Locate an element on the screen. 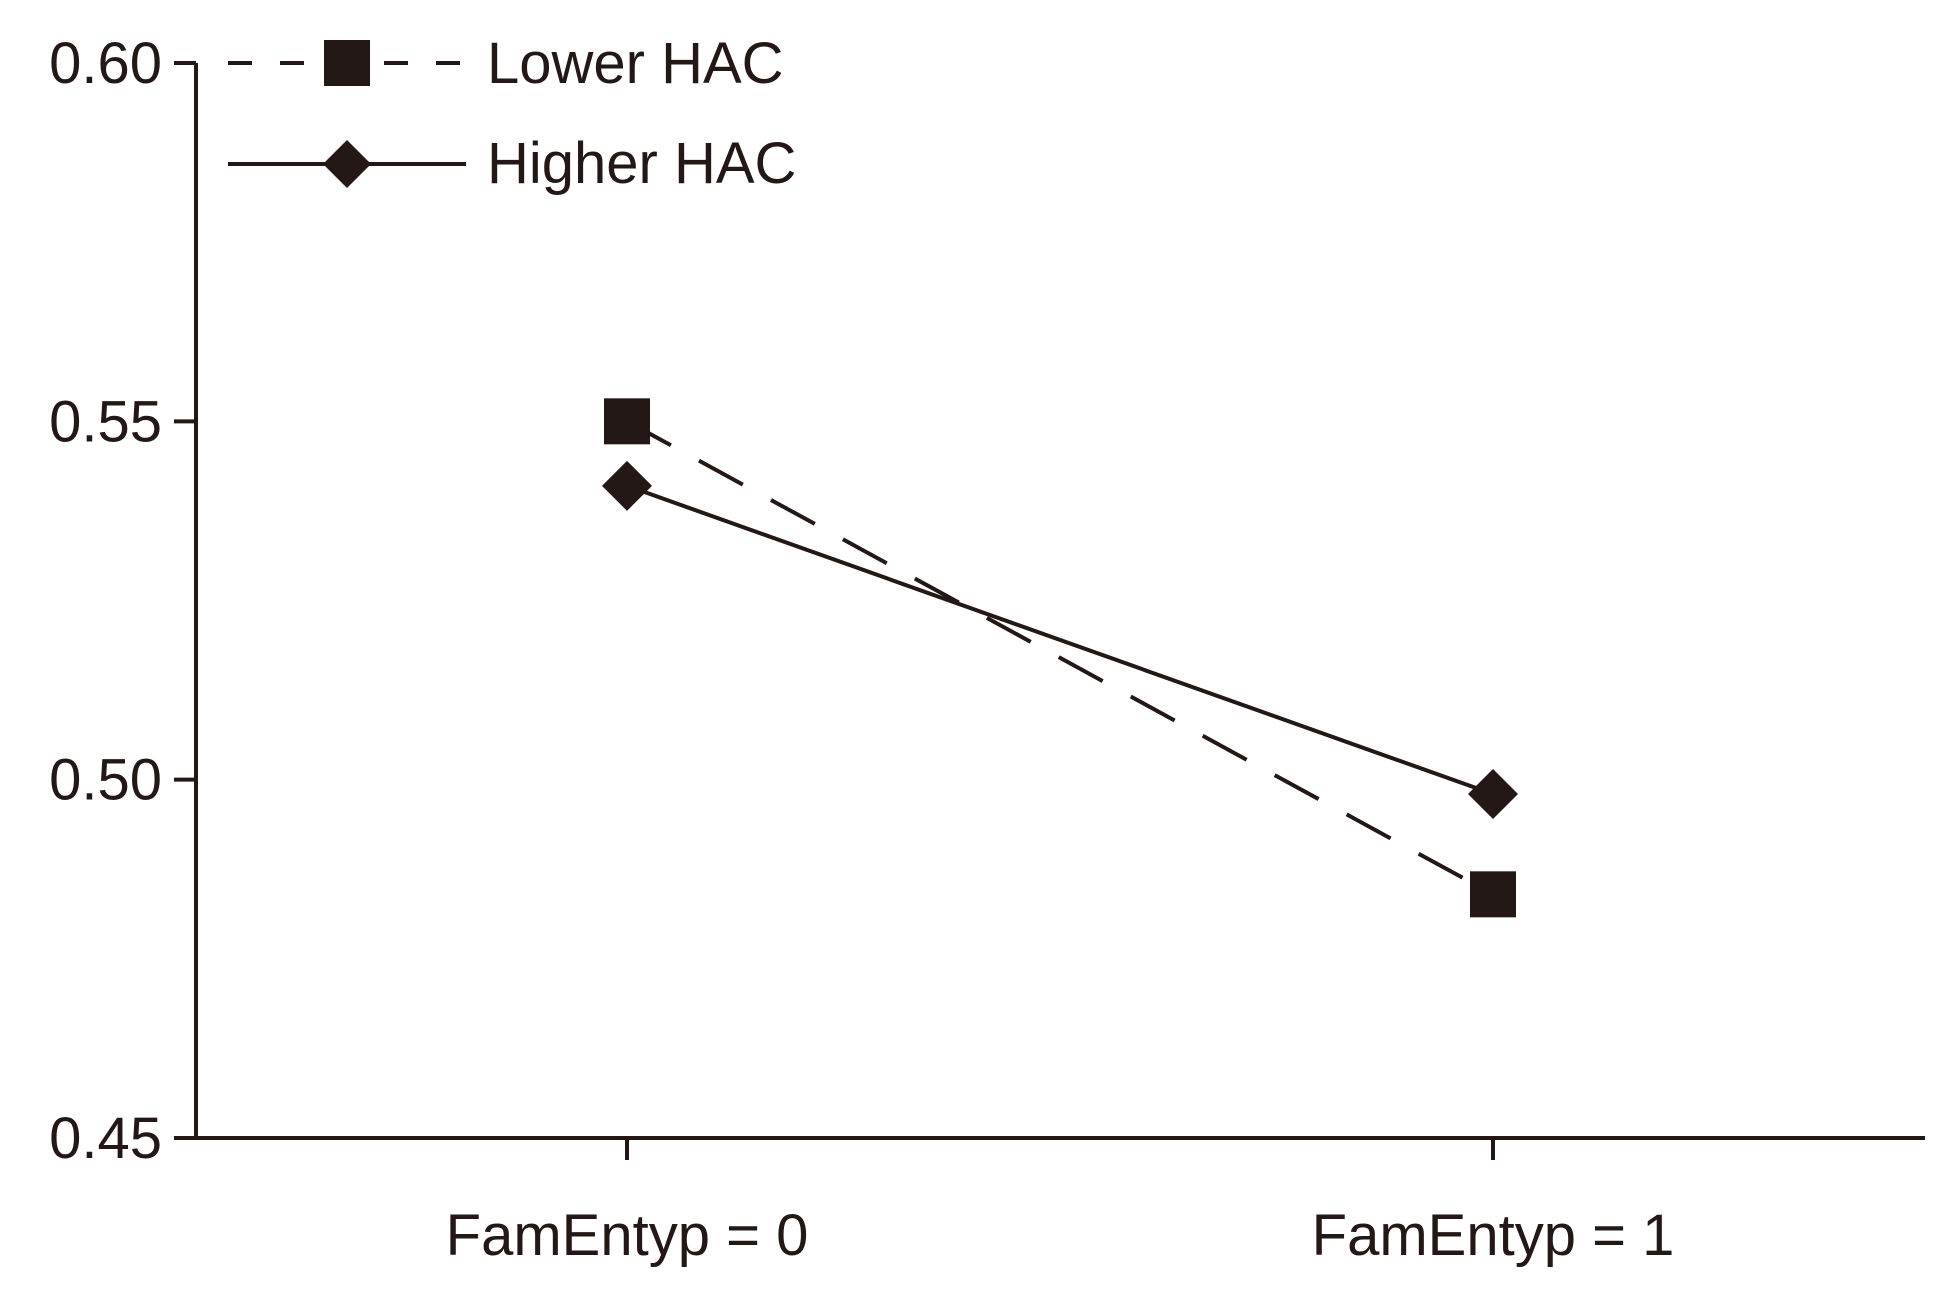  legend-label: Lower HAC is located at coordinates (635, 63).